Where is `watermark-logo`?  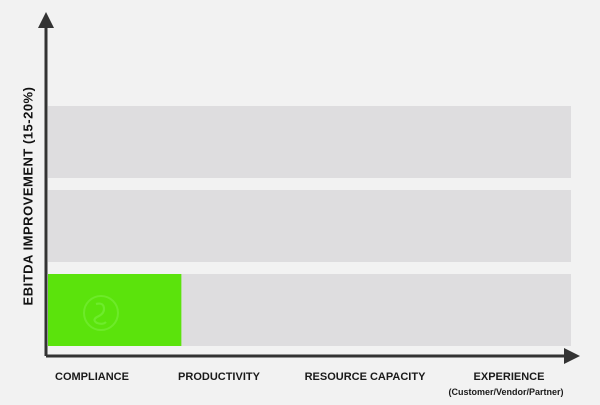 watermark-logo is located at coordinates (101, 313).